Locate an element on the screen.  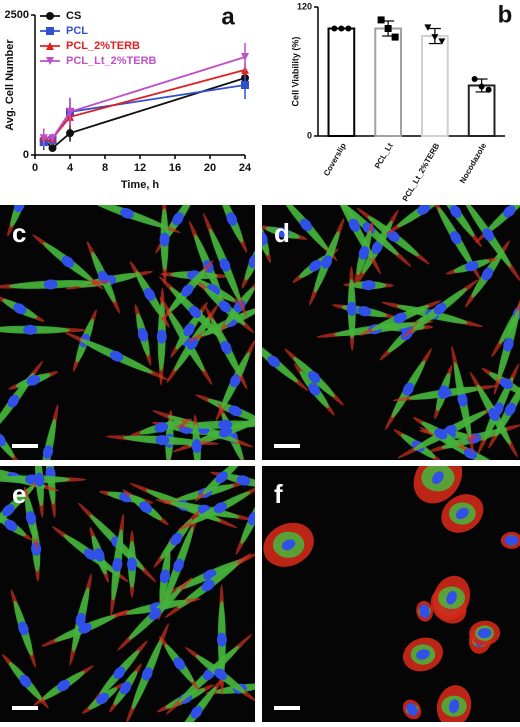
panel-letter: a is located at coordinates (228, 16).